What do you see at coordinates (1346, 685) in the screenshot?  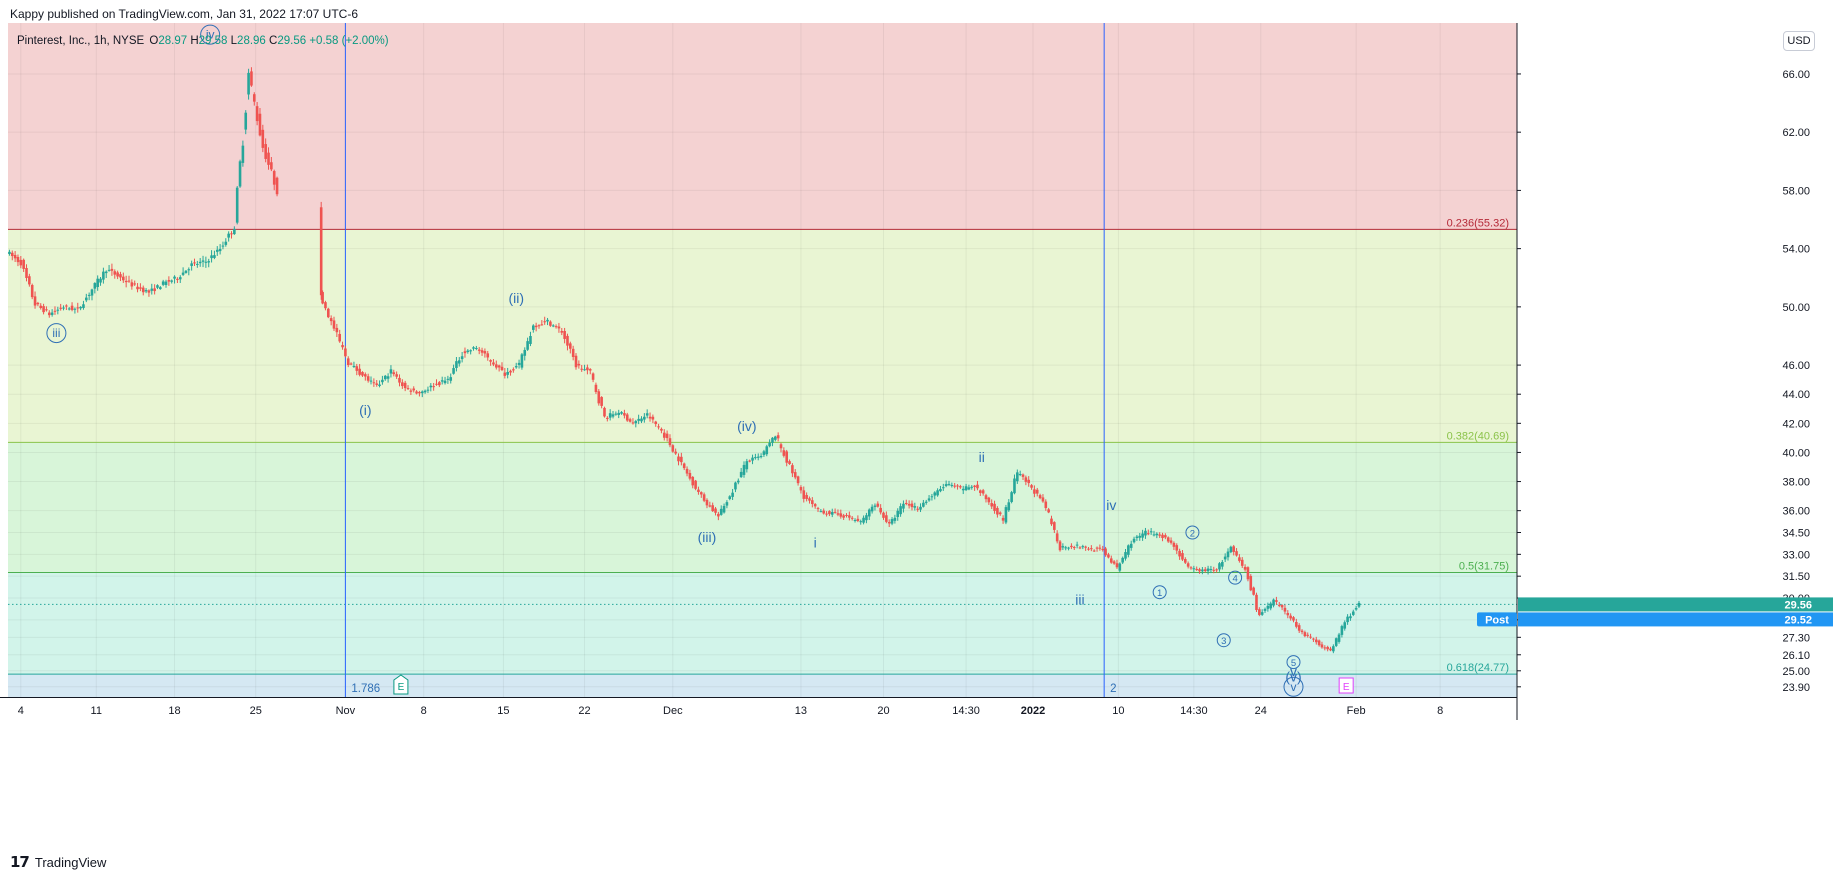 I see `earnings-marker-1: E` at bounding box center [1346, 685].